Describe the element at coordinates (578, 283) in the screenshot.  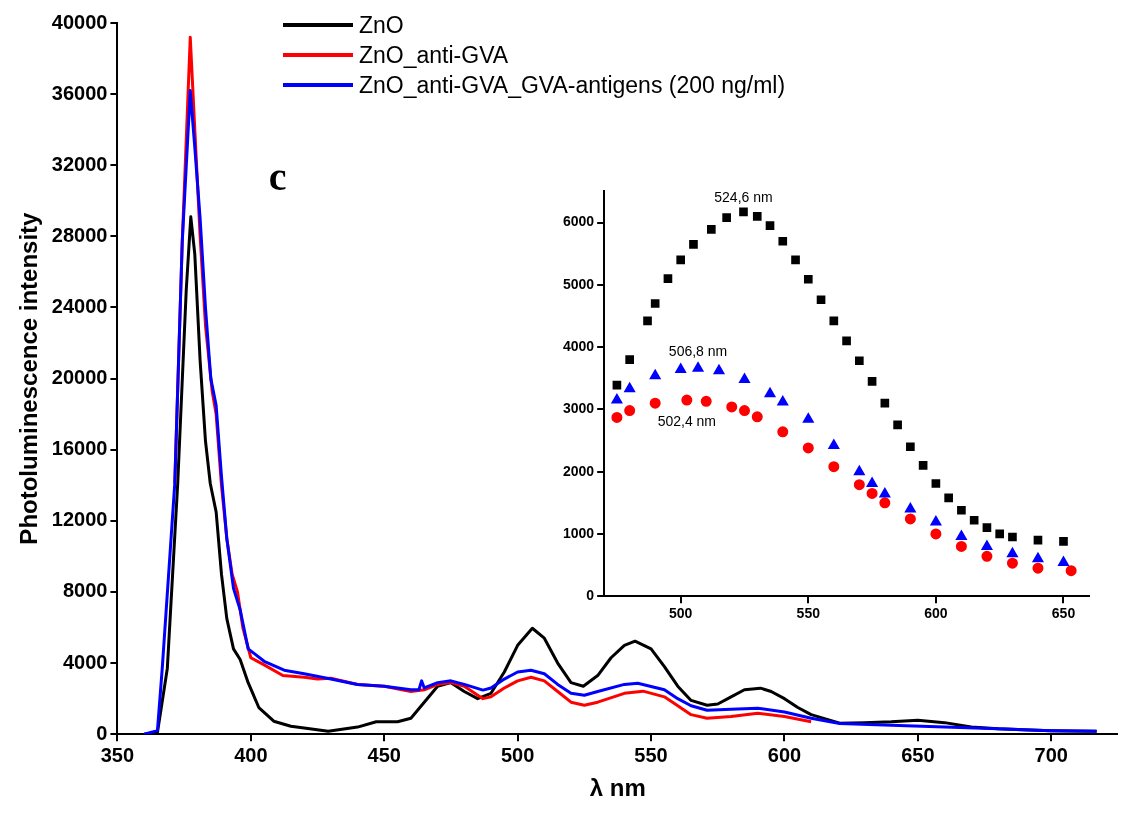
I see `y-tick-label: 5000` at that location.